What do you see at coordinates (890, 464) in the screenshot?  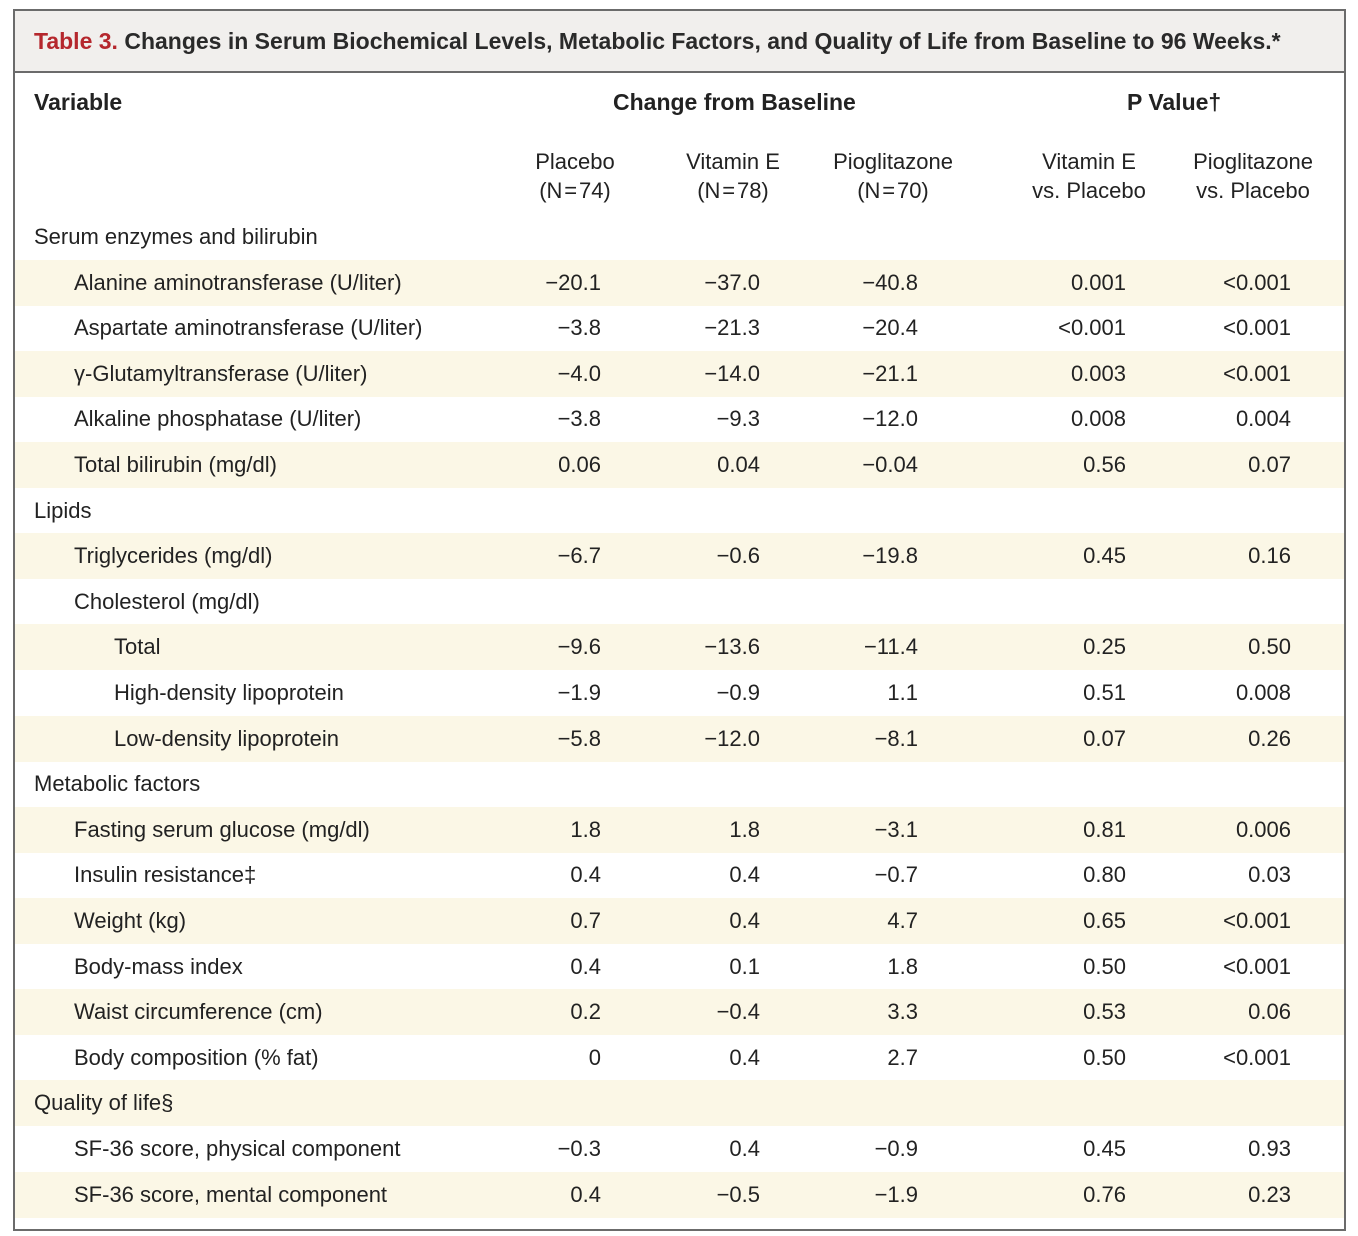 I see `table-cell: −0.04` at bounding box center [890, 464].